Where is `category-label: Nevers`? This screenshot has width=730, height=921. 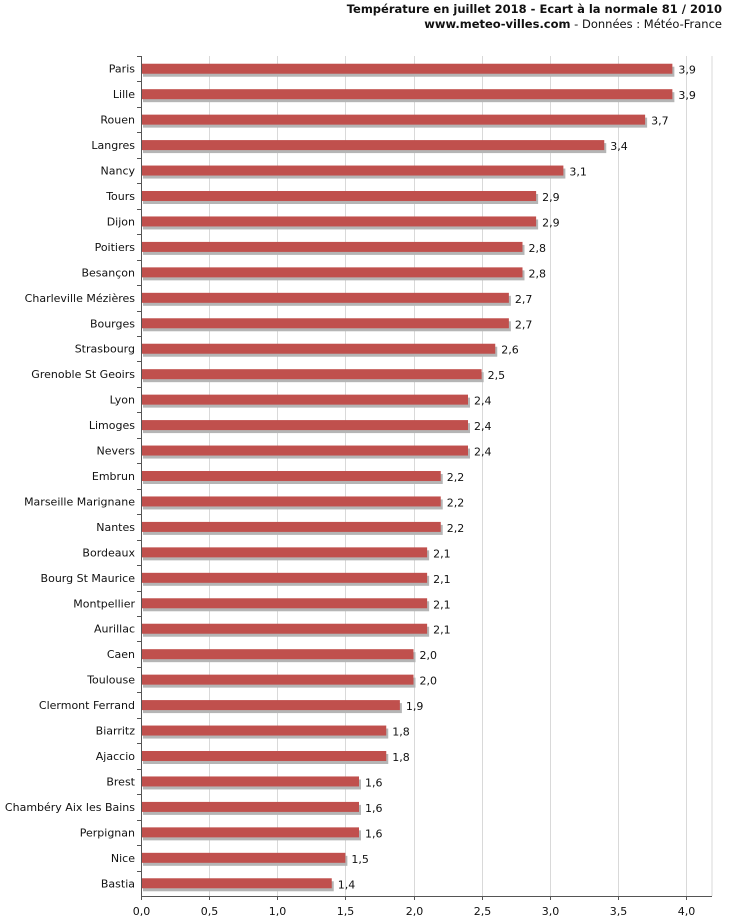
category-label: Nevers is located at coordinates (115, 451).